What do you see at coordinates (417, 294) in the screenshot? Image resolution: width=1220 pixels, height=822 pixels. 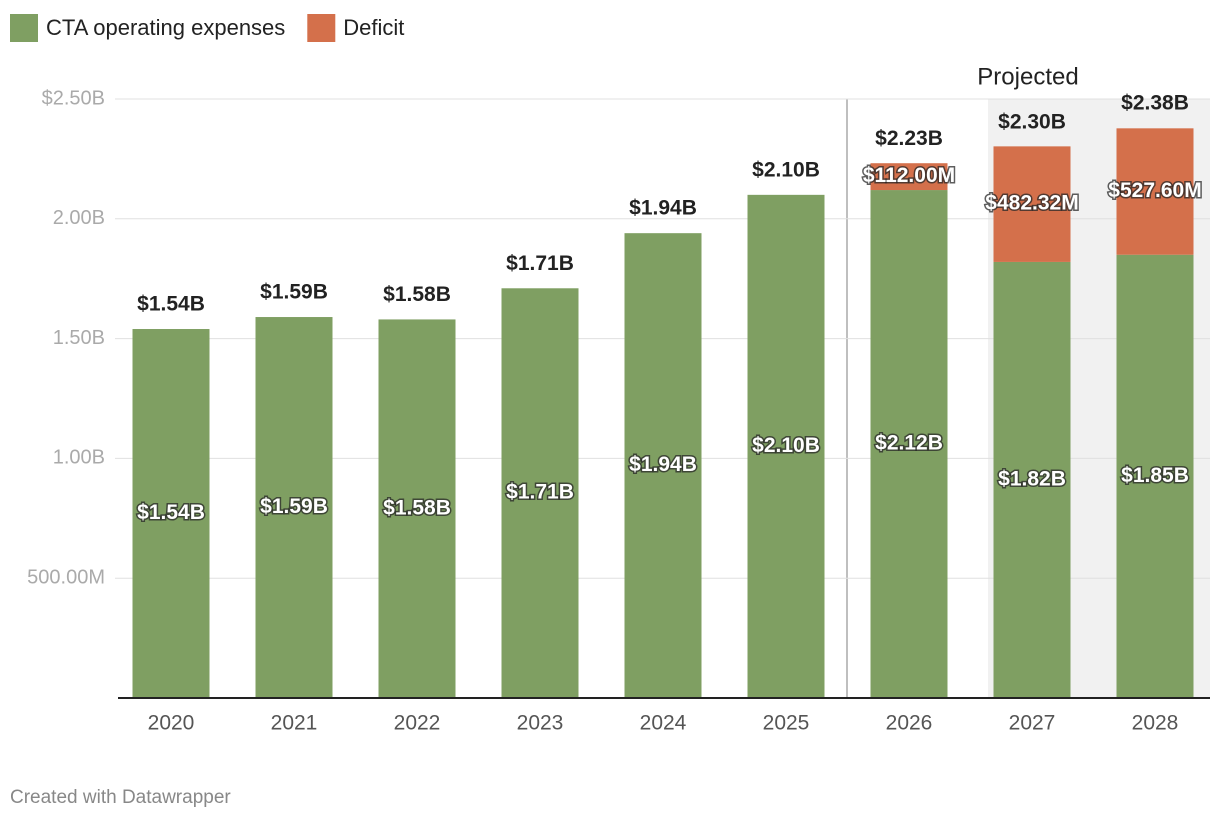 I see `total-label: $1.58B` at bounding box center [417, 294].